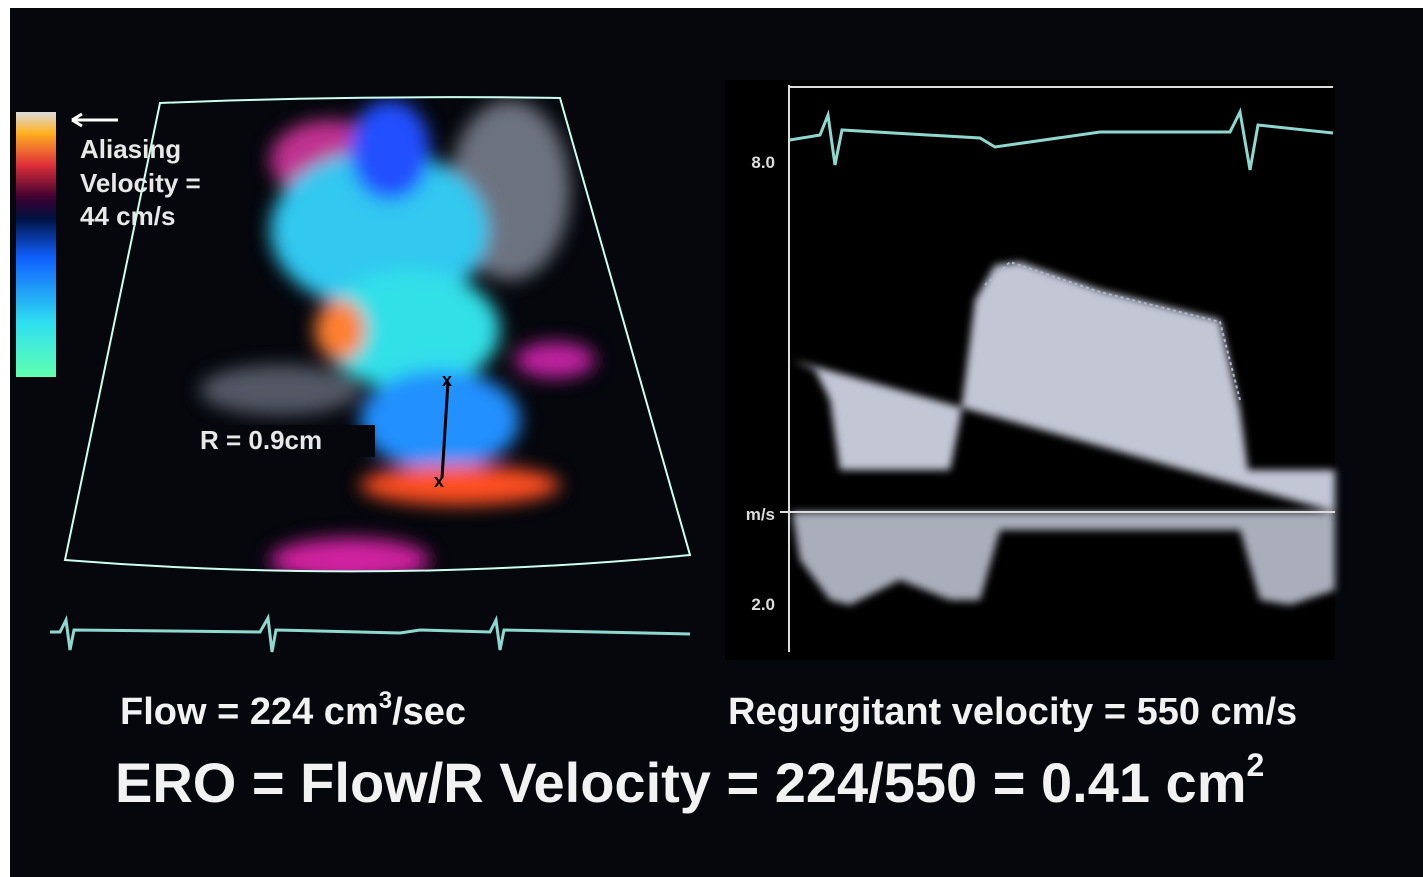  I want to click on doppler-image, so click(397, 336).